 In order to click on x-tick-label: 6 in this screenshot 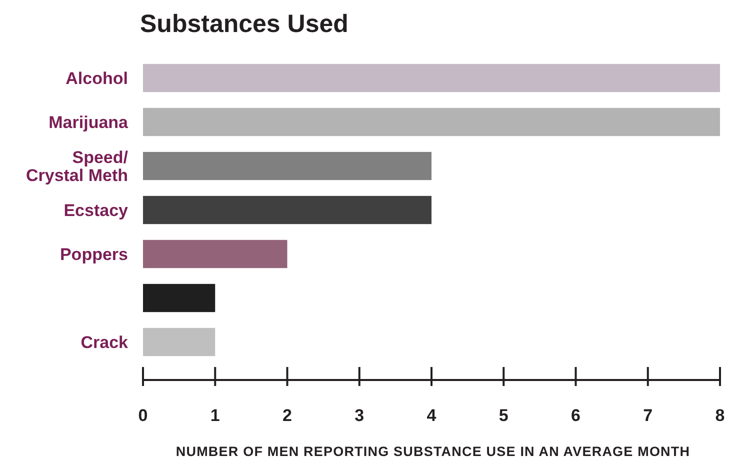, I will do `click(575, 415)`.